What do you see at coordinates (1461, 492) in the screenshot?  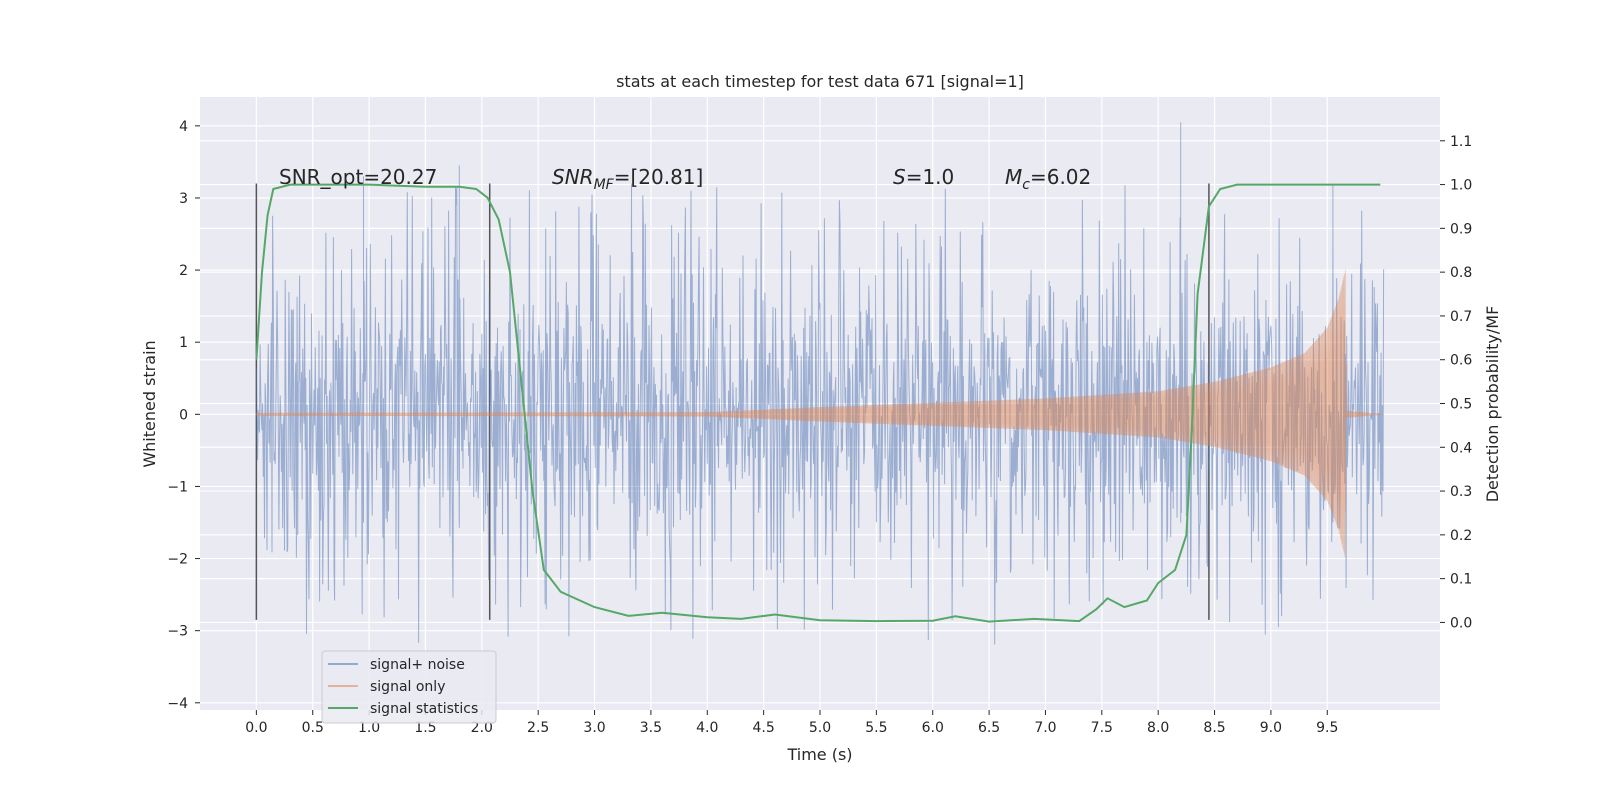 I see `y-right-tick-label: 0.3` at bounding box center [1461, 492].